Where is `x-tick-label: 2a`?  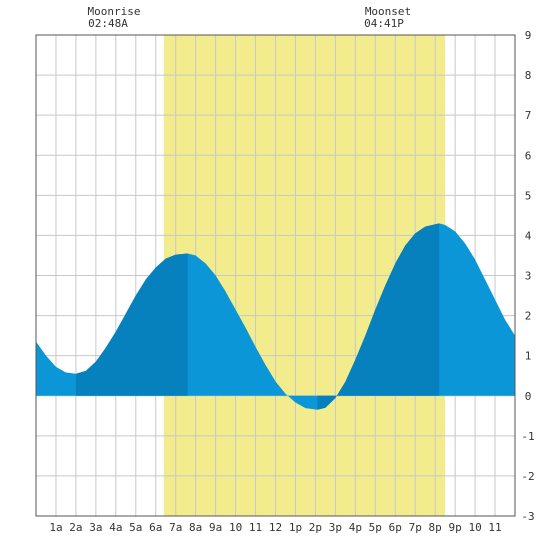
x-tick-label: 2a is located at coordinates (75, 527).